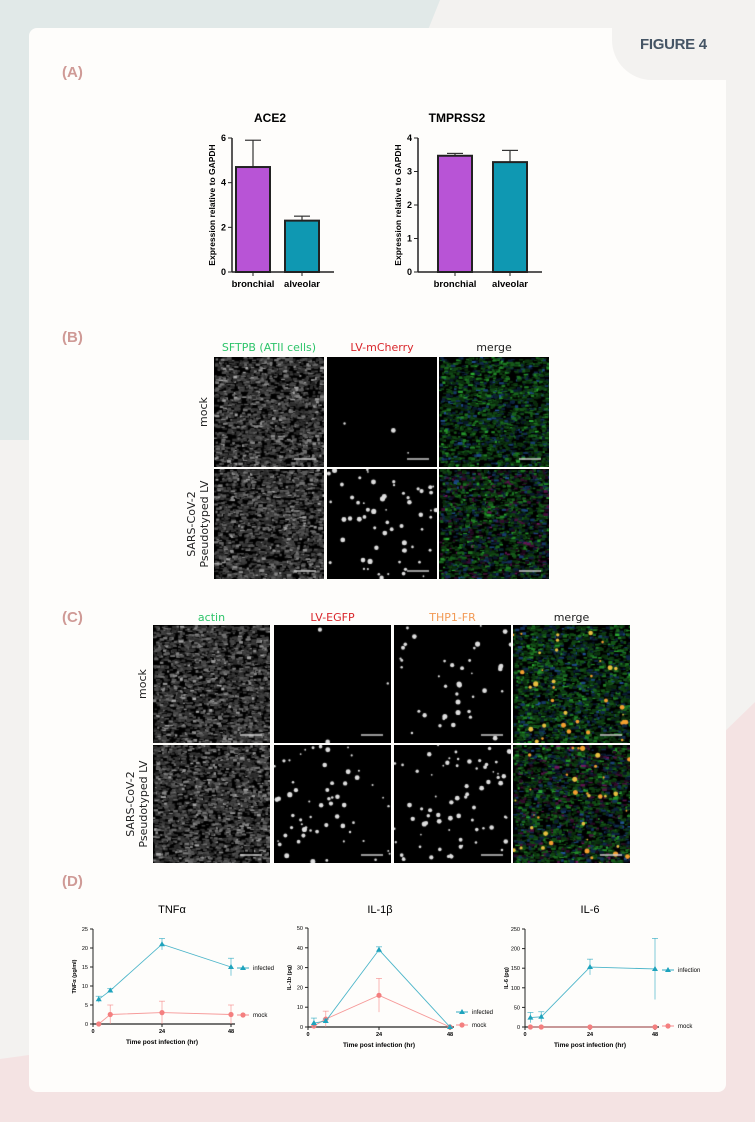 The height and width of the screenshot is (1122, 755). I want to click on x-tick-label: 24, so click(590, 1035).